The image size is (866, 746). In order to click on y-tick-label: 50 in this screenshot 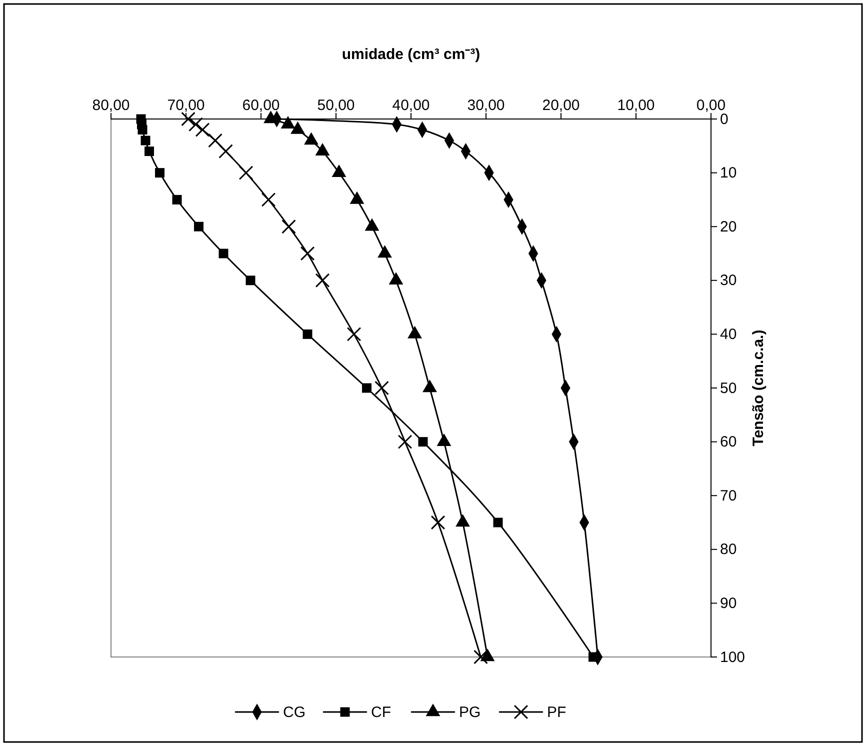, I will do `click(728, 388)`.